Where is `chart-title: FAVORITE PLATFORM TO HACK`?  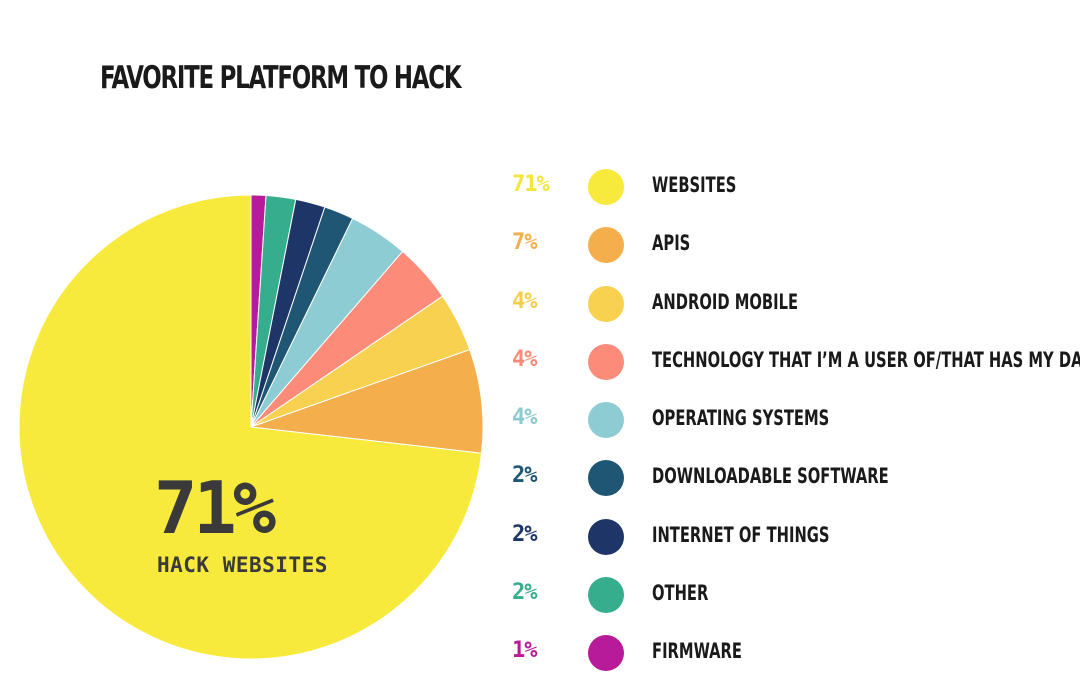
chart-title: FAVORITE PLATFORM TO HACK is located at coordinates (281, 78).